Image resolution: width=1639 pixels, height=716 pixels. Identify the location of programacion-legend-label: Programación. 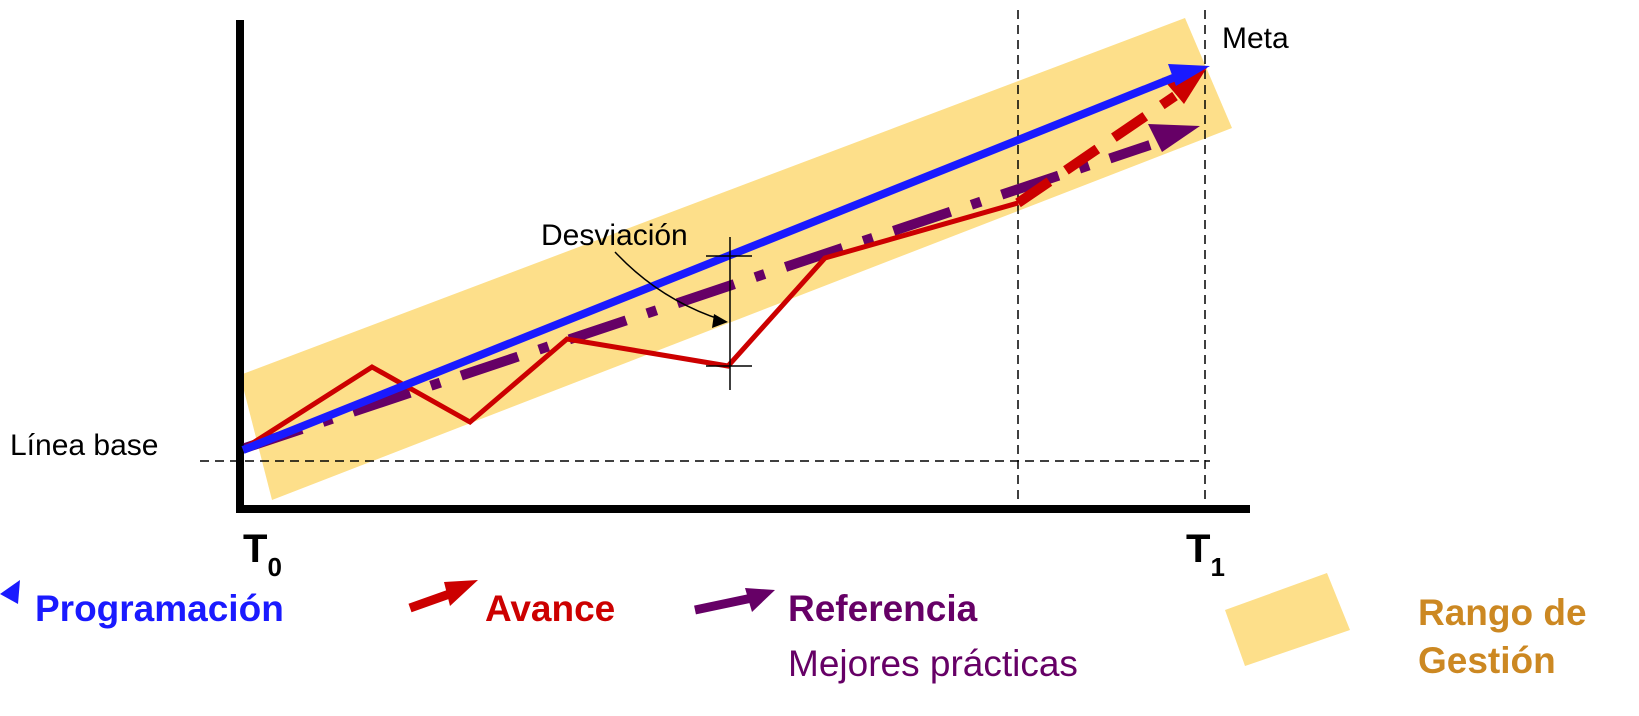
(159, 608).